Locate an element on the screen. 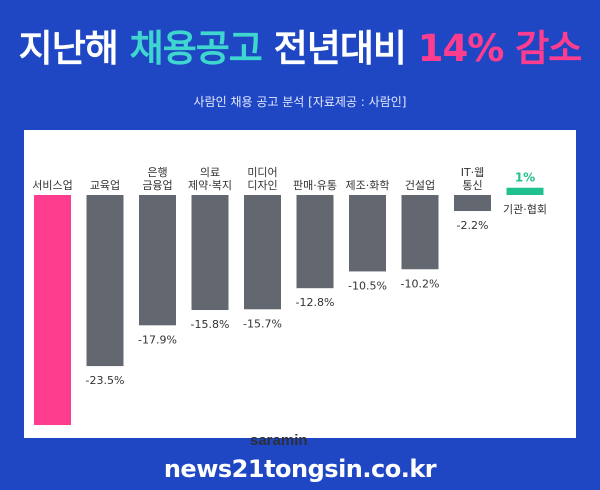 This screenshot has height=490, width=600. value-label-10: 1% is located at coordinates (525, 178).